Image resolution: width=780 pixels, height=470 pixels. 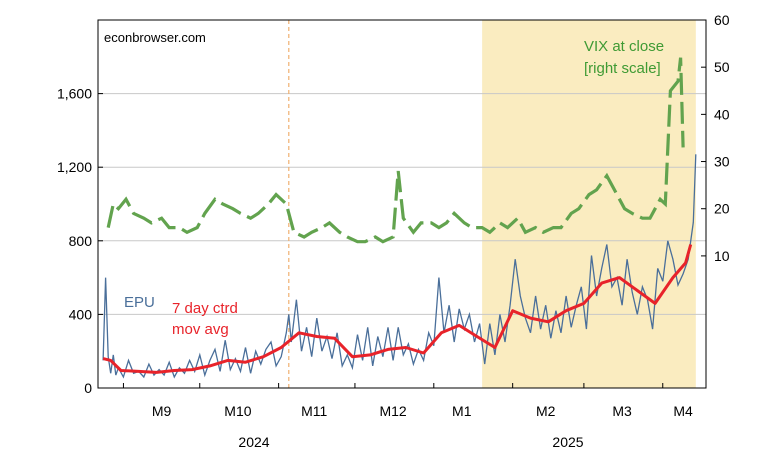 I want to click on x-month-label-6: M3, so click(x=622, y=411).